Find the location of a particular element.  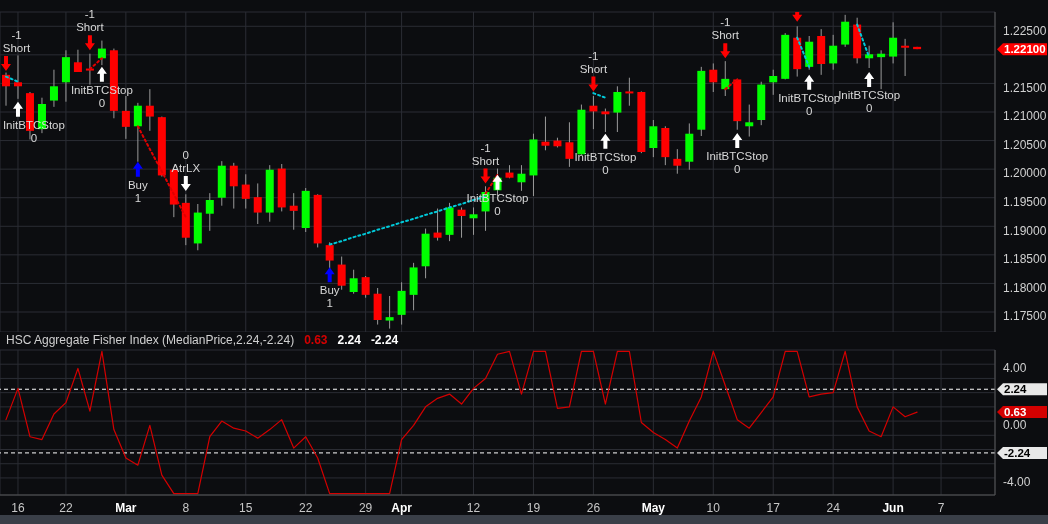

y-tick-label: 4.00 is located at coordinates (1015, 368).